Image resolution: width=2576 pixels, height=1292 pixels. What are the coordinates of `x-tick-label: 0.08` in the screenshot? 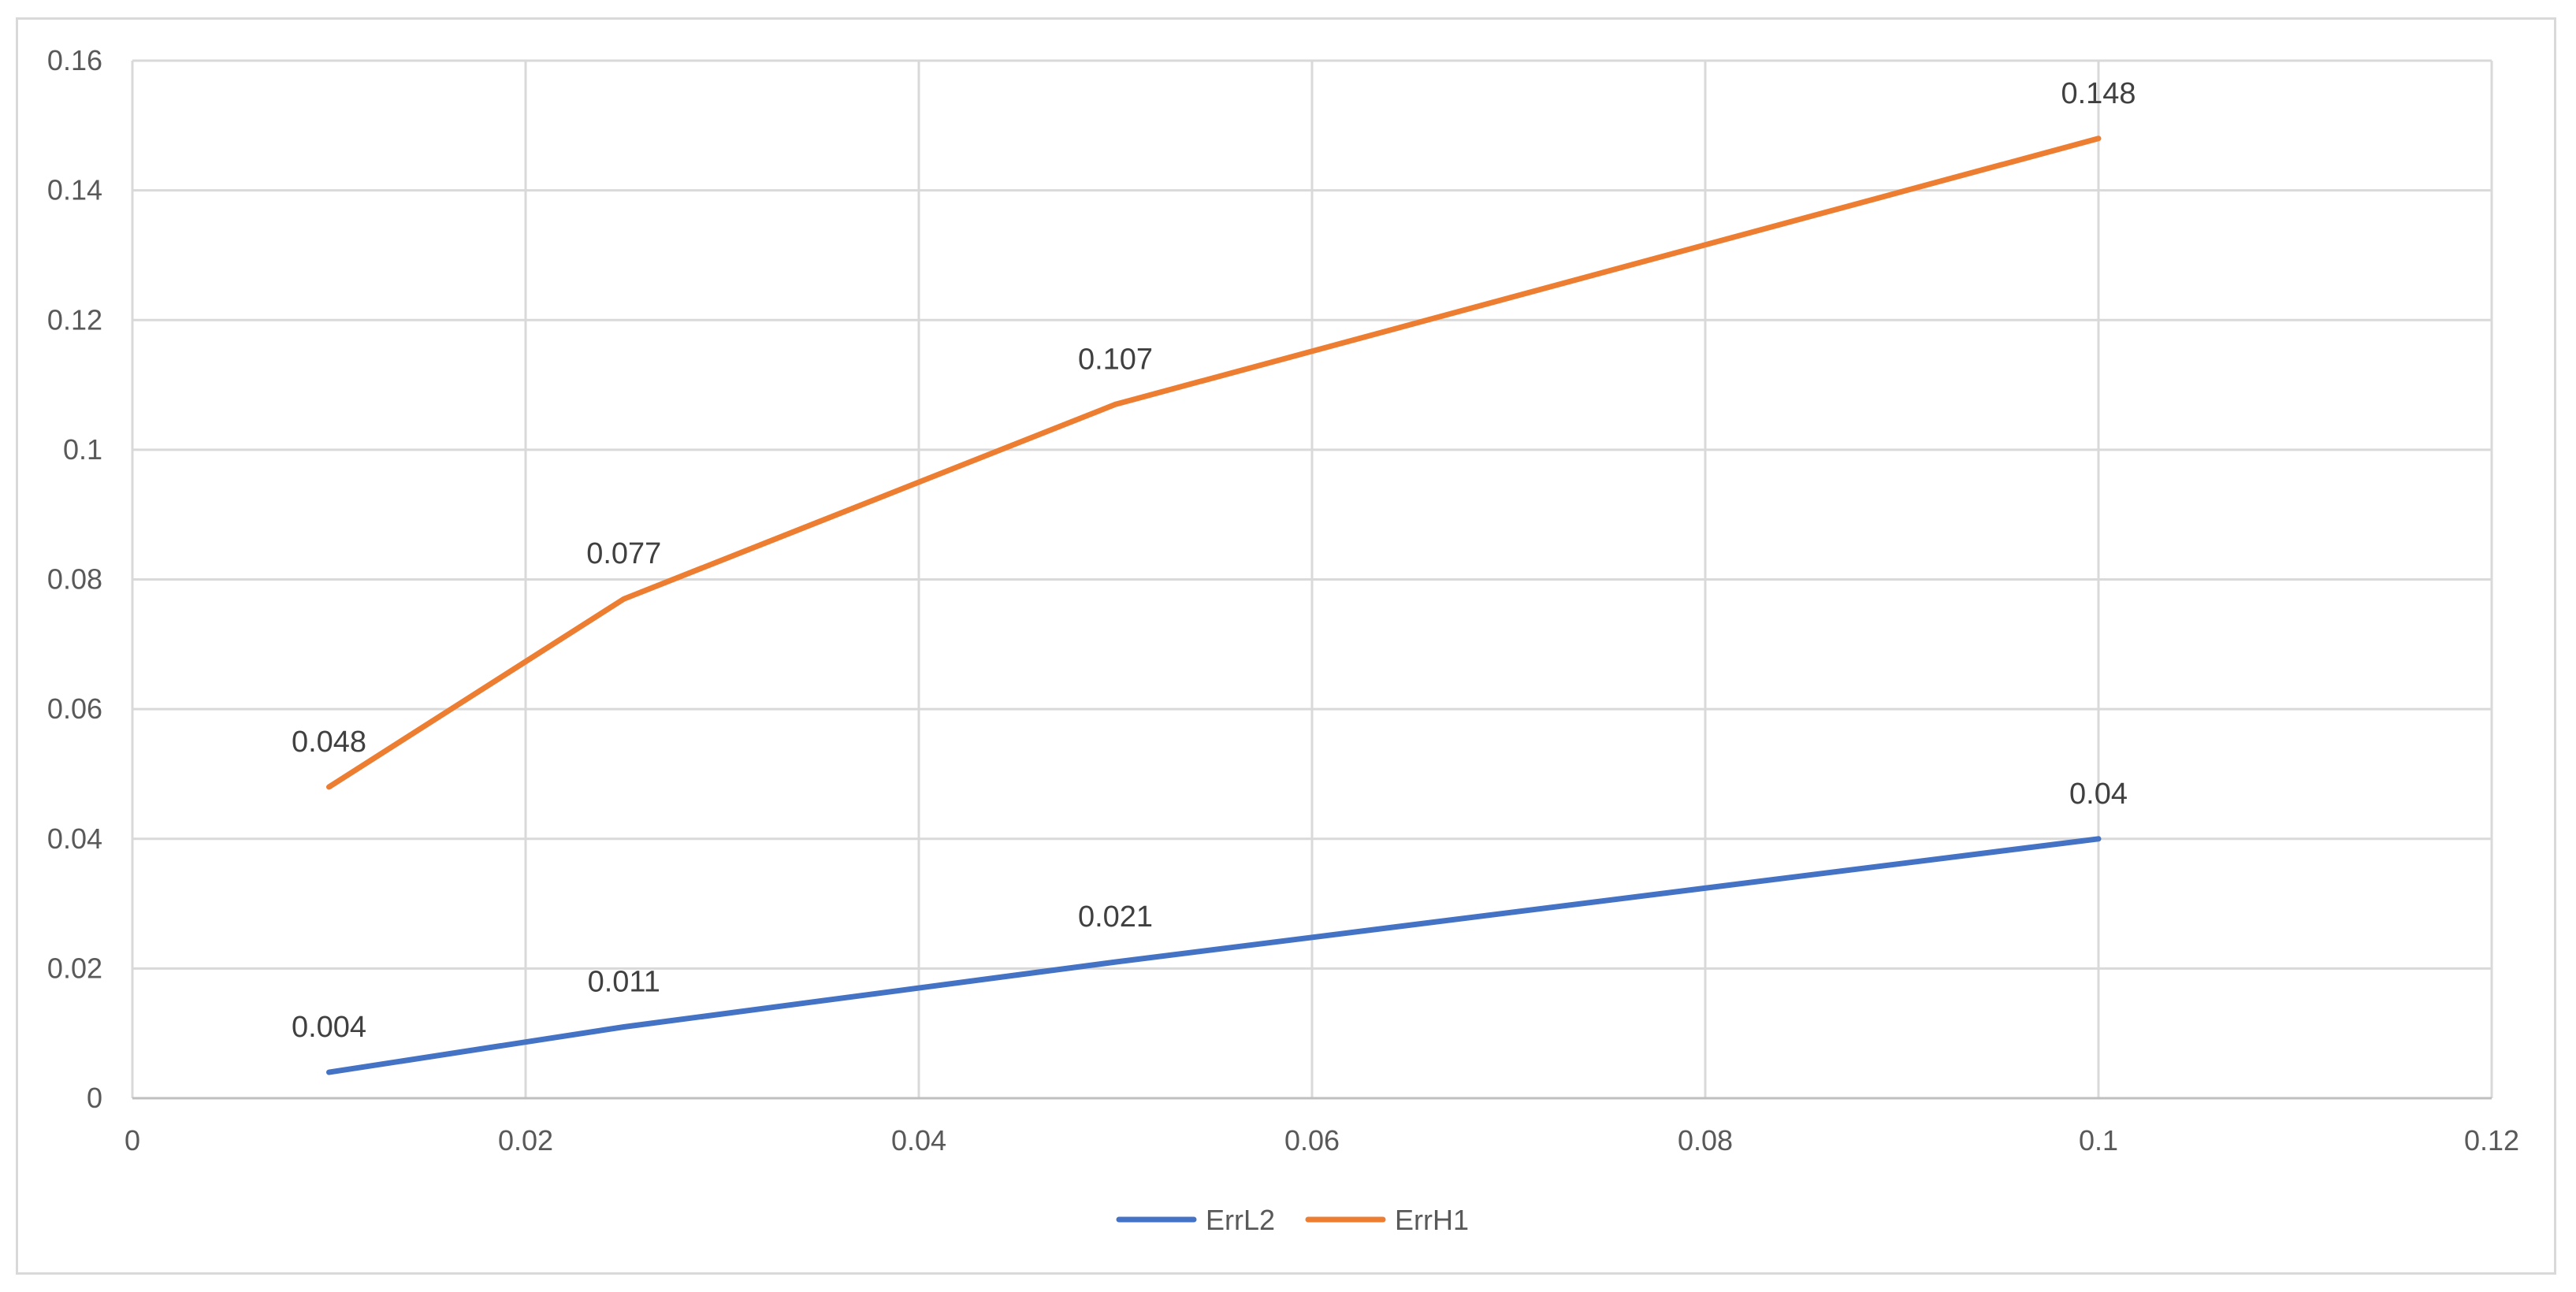 It's located at (1705, 1140).